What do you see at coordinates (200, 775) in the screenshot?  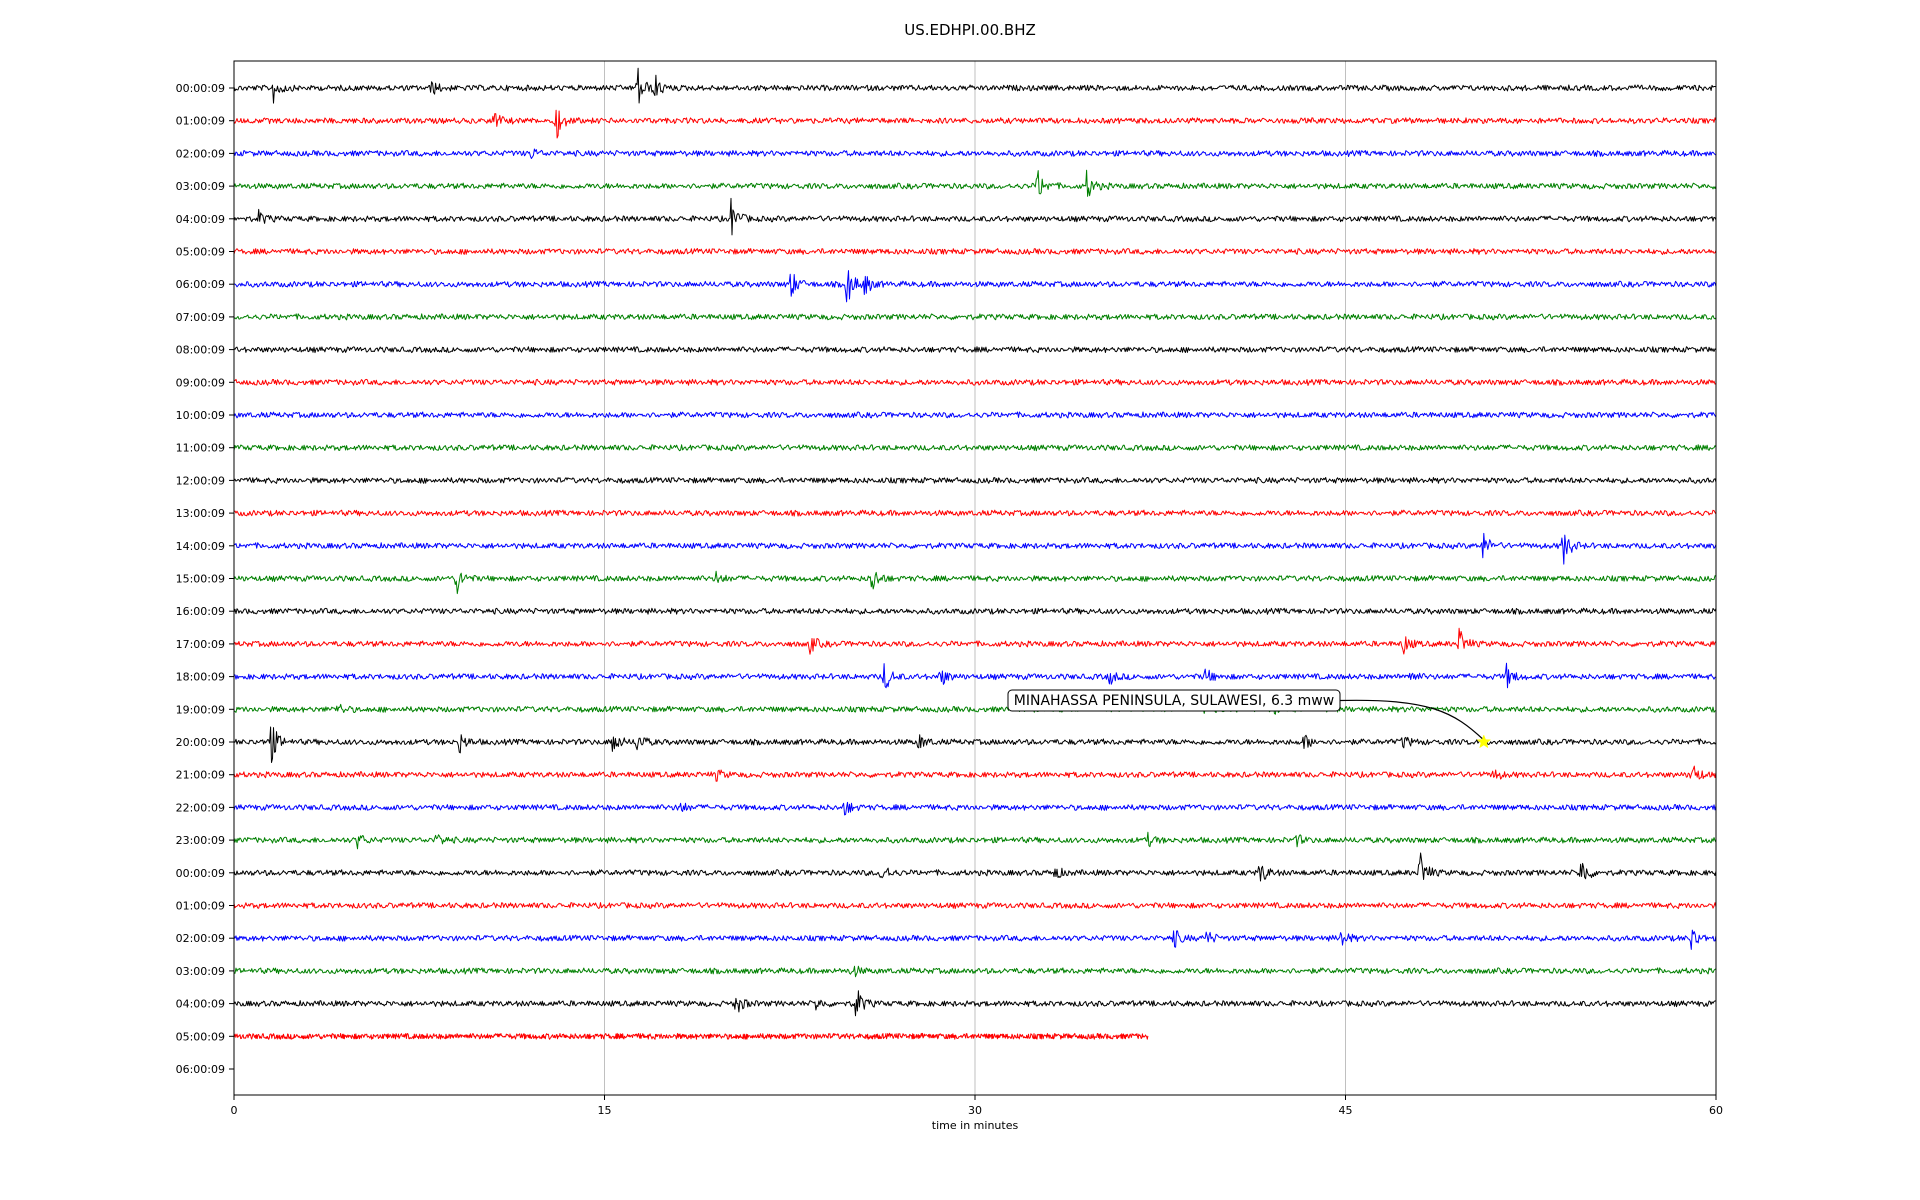 I see `y-tick-label: 21:00:09` at bounding box center [200, 775].